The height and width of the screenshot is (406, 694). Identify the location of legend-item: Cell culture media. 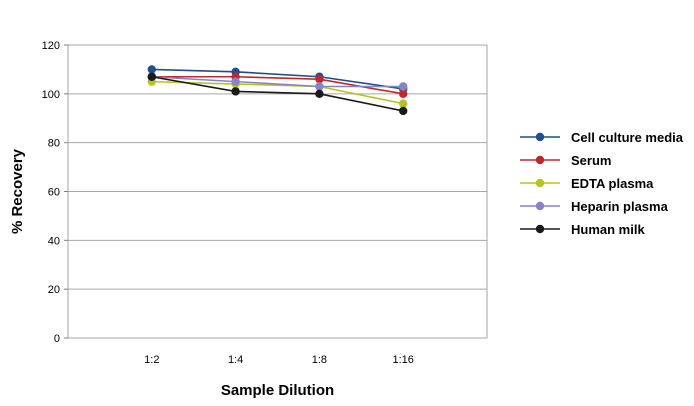
(602, 137).